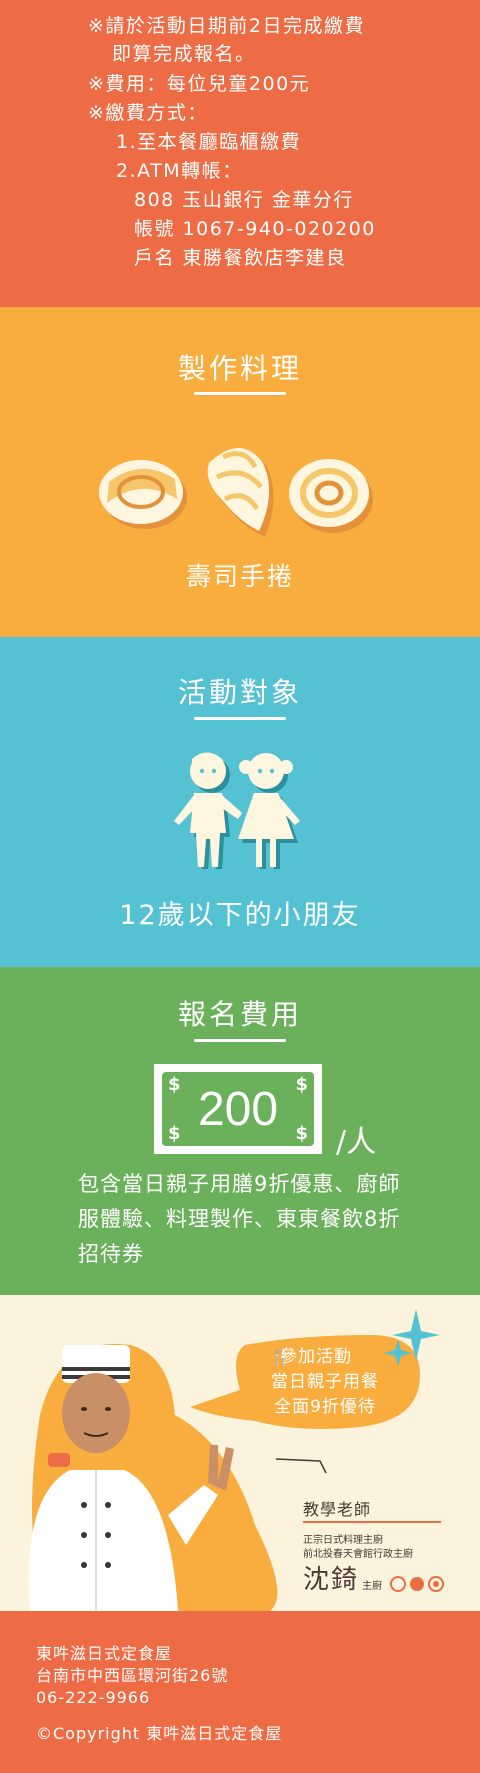  What do you see at coordinates (372, 1522) in the screenshot?
I see `teacher-label-rule` at bounding box center [372, 1522].